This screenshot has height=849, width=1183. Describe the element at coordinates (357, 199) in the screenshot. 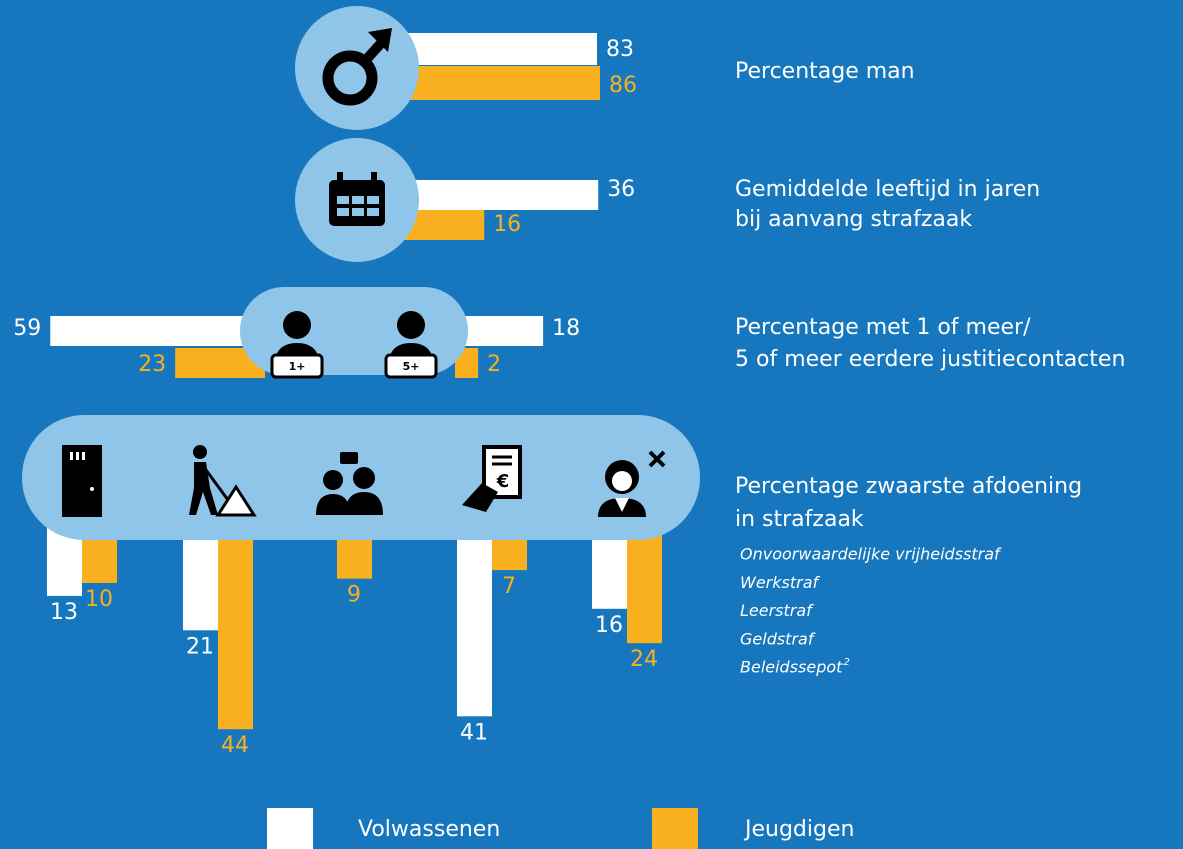

I see `calendar-icon` at that location.